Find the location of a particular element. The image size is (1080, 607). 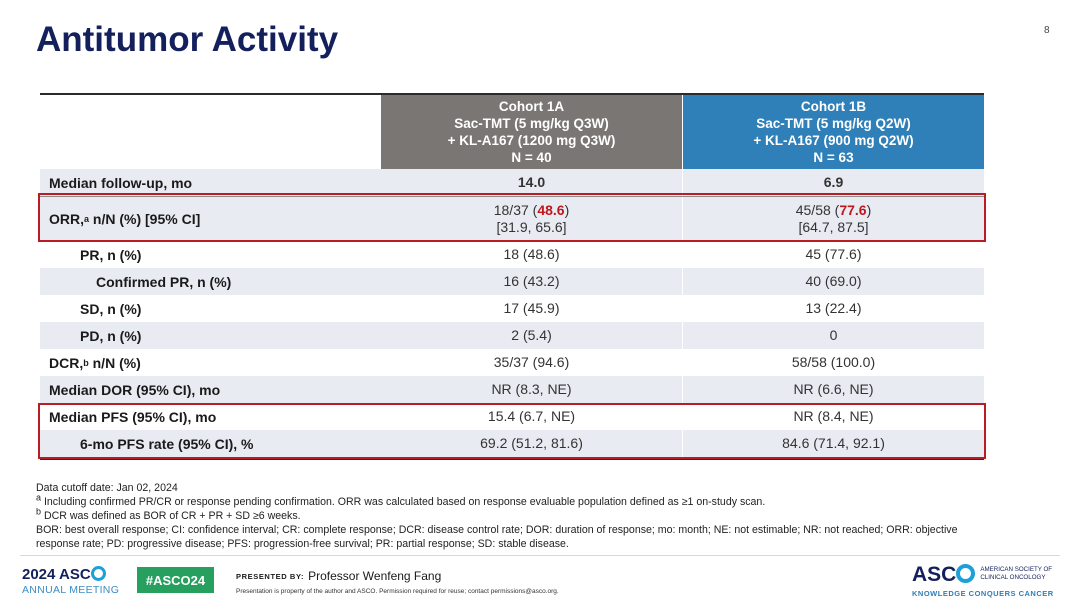

cohort-1b-value: 58/58 (100.0) is located at coordinates (833, 362).